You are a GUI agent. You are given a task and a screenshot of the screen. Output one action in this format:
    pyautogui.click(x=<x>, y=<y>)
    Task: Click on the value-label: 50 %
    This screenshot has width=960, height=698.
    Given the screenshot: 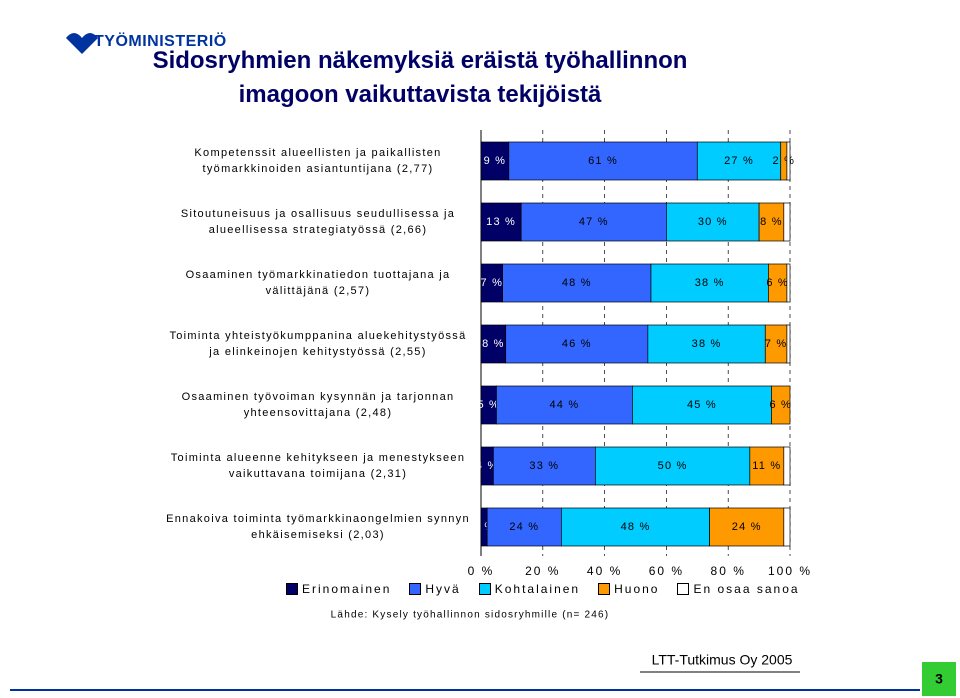 What is the action you would take?
    pyautogui.click(x=673, y=466)
    